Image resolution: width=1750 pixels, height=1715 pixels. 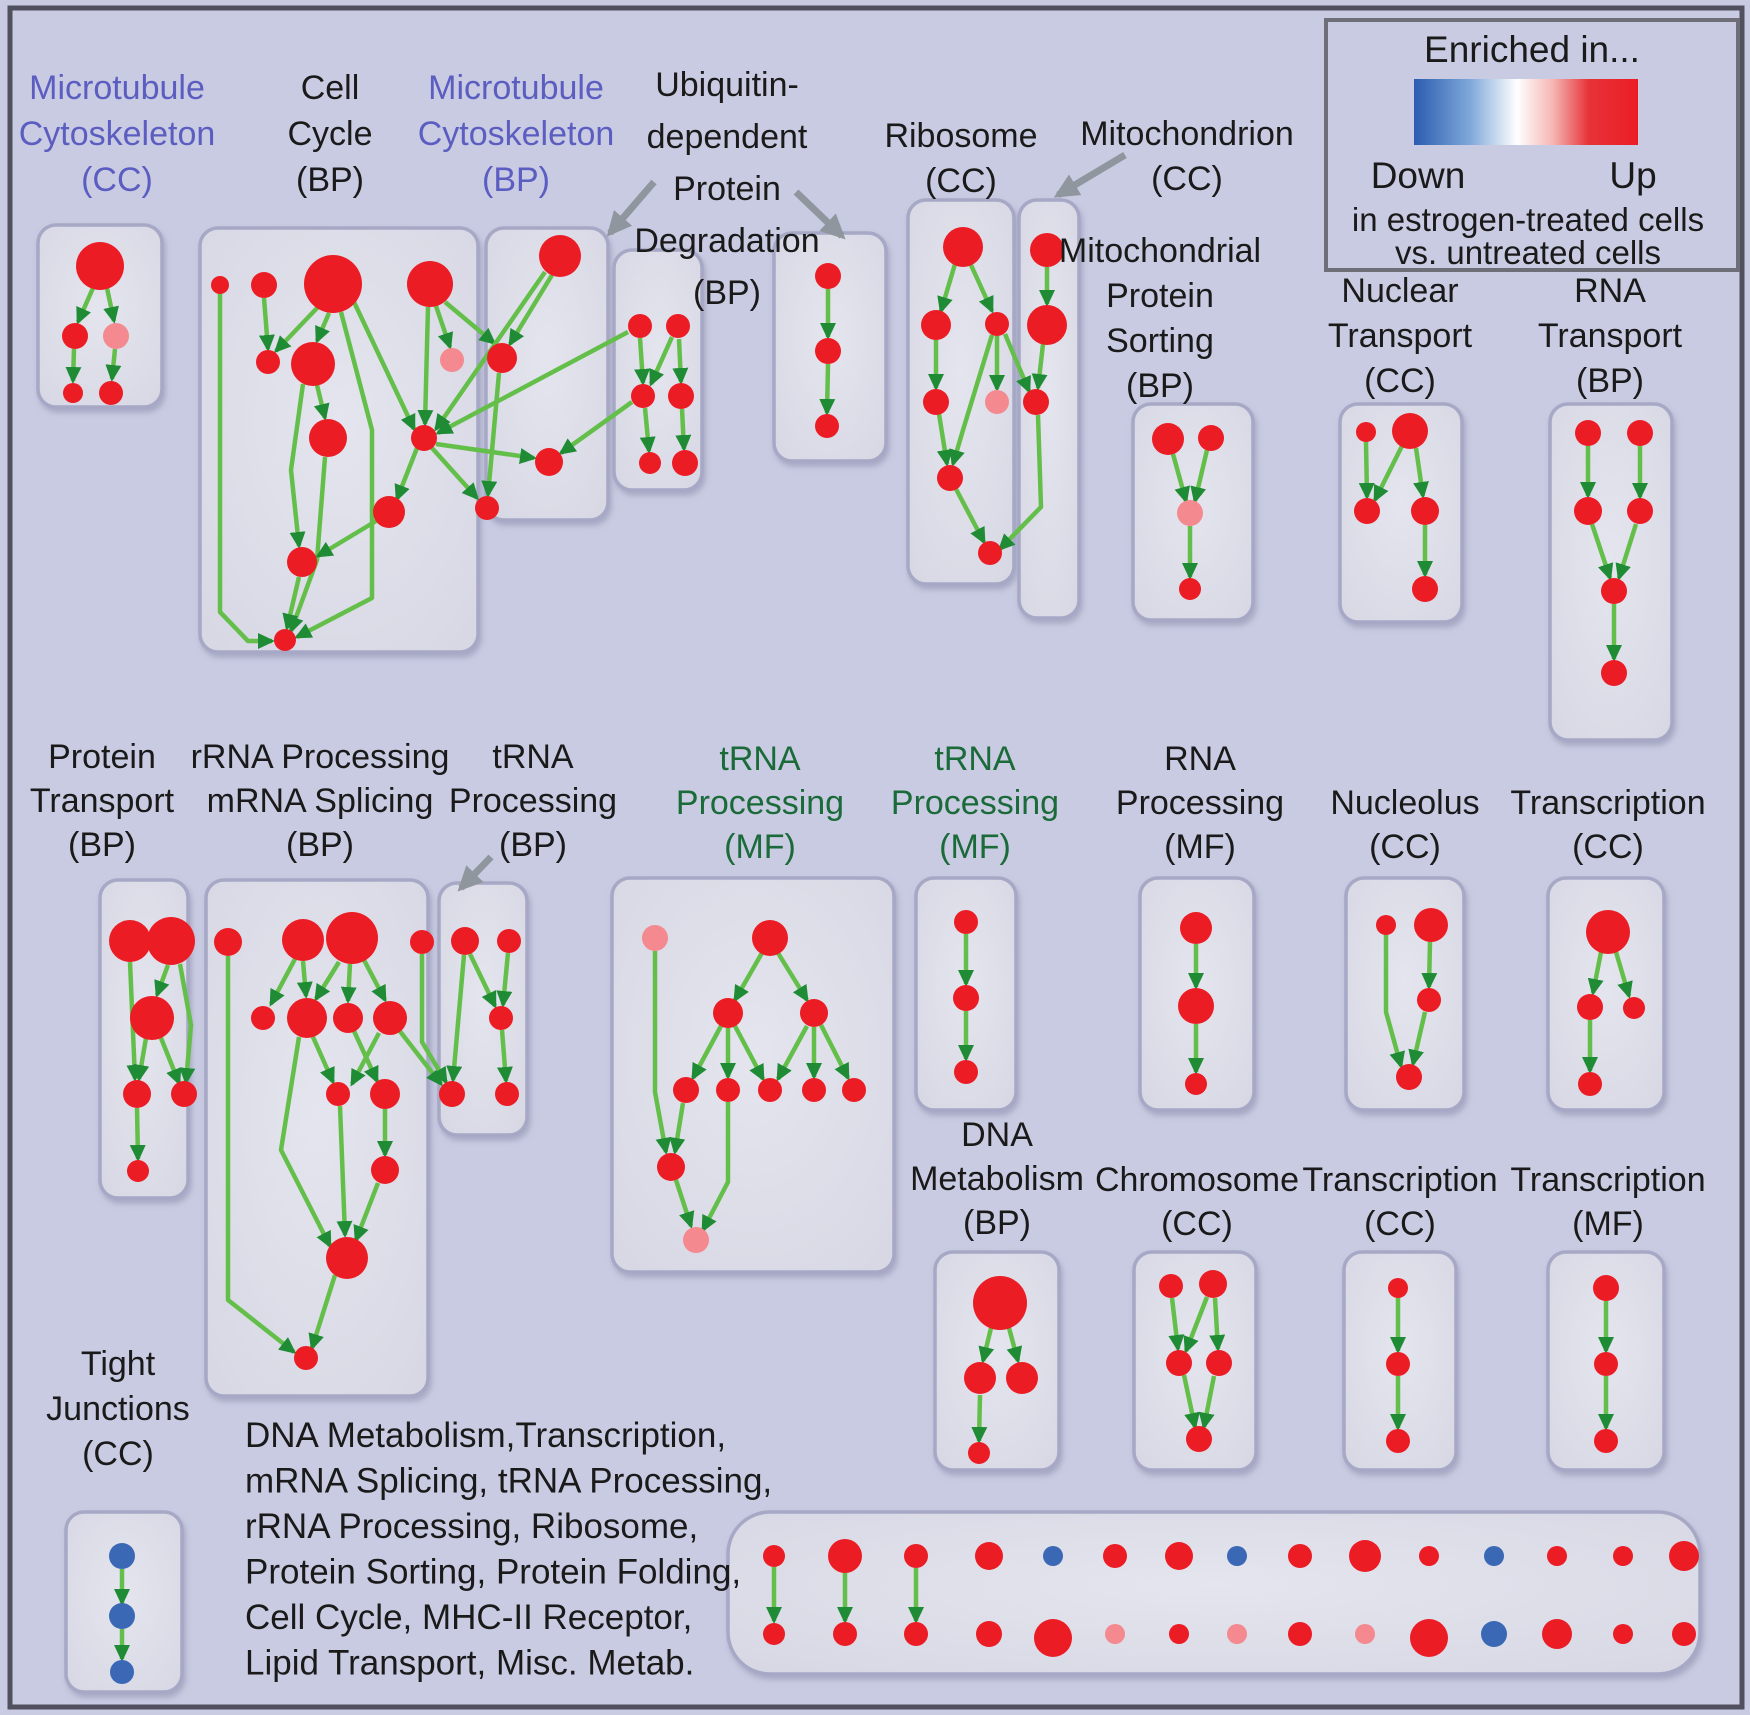 What do you see at coordinates (1160, 341) in the screenshot?
I see `group-label-line: Sorting` at bounding box center [1160, 341].